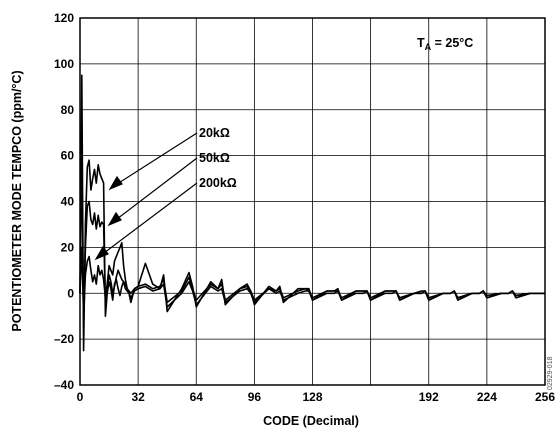 This screenshot has width=560, height=432. What do you see at coordinates (68, 202) in the screenshot?
I see `y-tick-label: 40` at bounding box center [68, 202].